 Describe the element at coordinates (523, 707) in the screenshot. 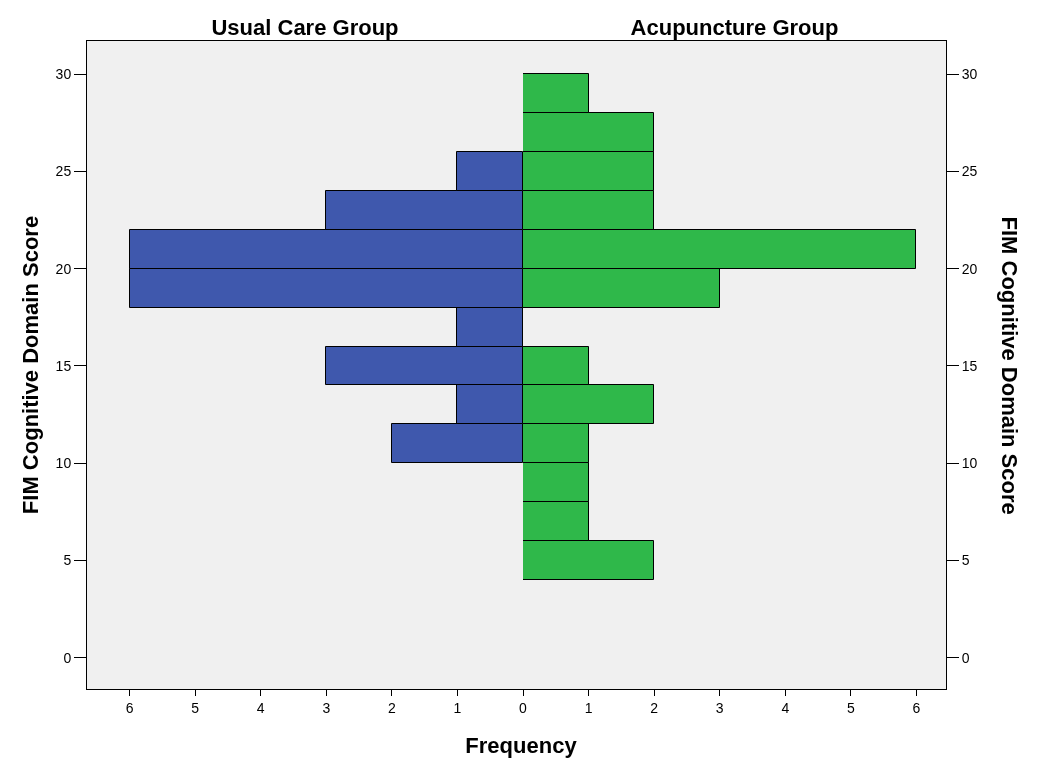

I see `x-tick-label: 0` at that location.